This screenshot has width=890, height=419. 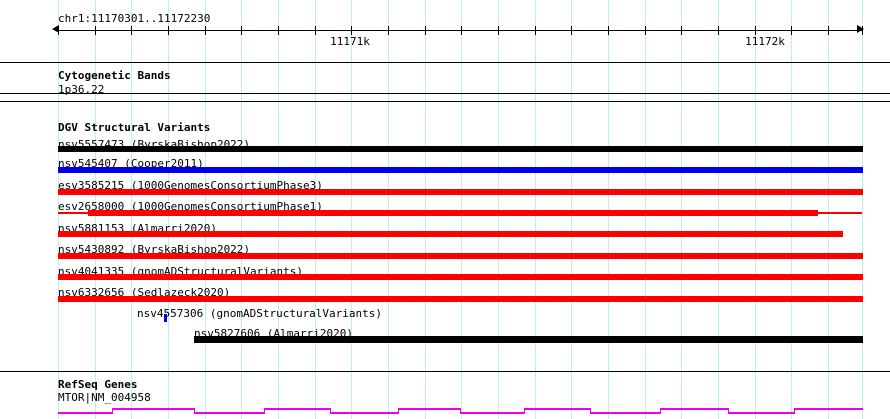 What do you see at coordinates (154, 249) in the screenshot?
I see `variant-track-label: nsv5430892 (ByrskaBishop2022)` at bounding box center [154, 249].